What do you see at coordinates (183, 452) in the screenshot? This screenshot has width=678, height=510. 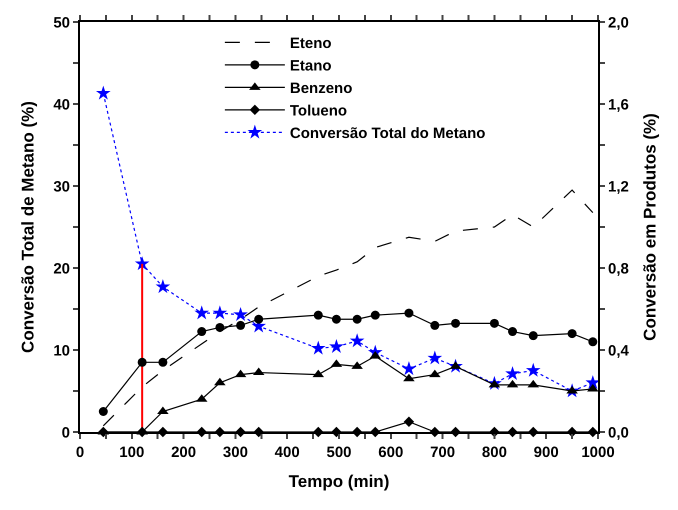 I see `x-tick-label: 200` at bounding box center [183, 452].